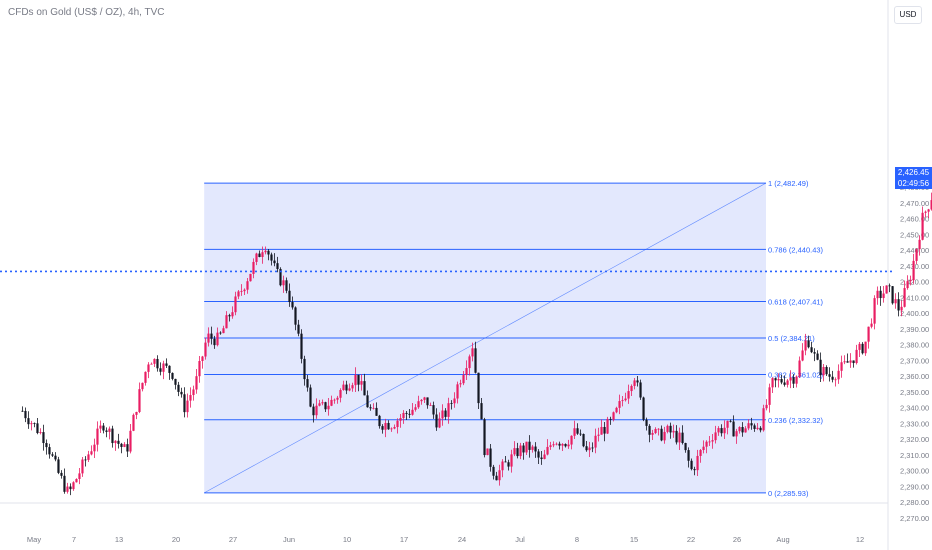 This screenshot has width=932, height=550. What do you see at coordinates (34, 539) in the screenshot?
I see `time-tick-label-0: May` at bounding box center [34, 539].